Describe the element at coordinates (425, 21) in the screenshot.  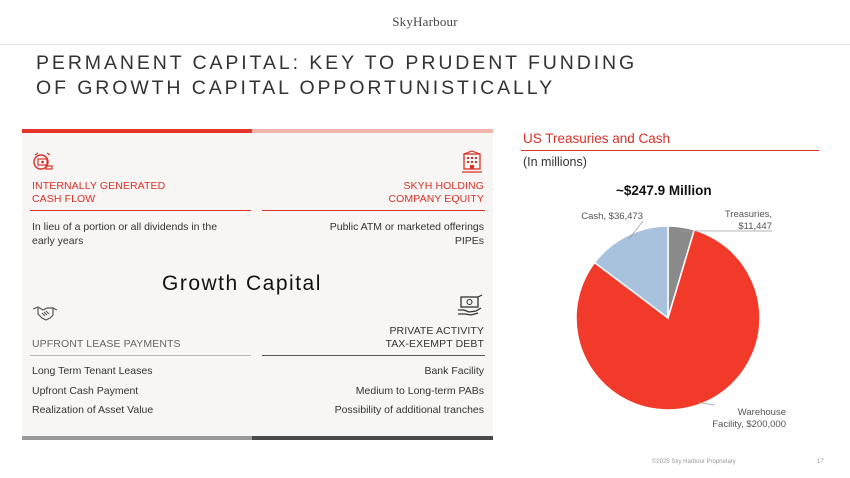
I see `company-logo: SkyHarbour` at that location.